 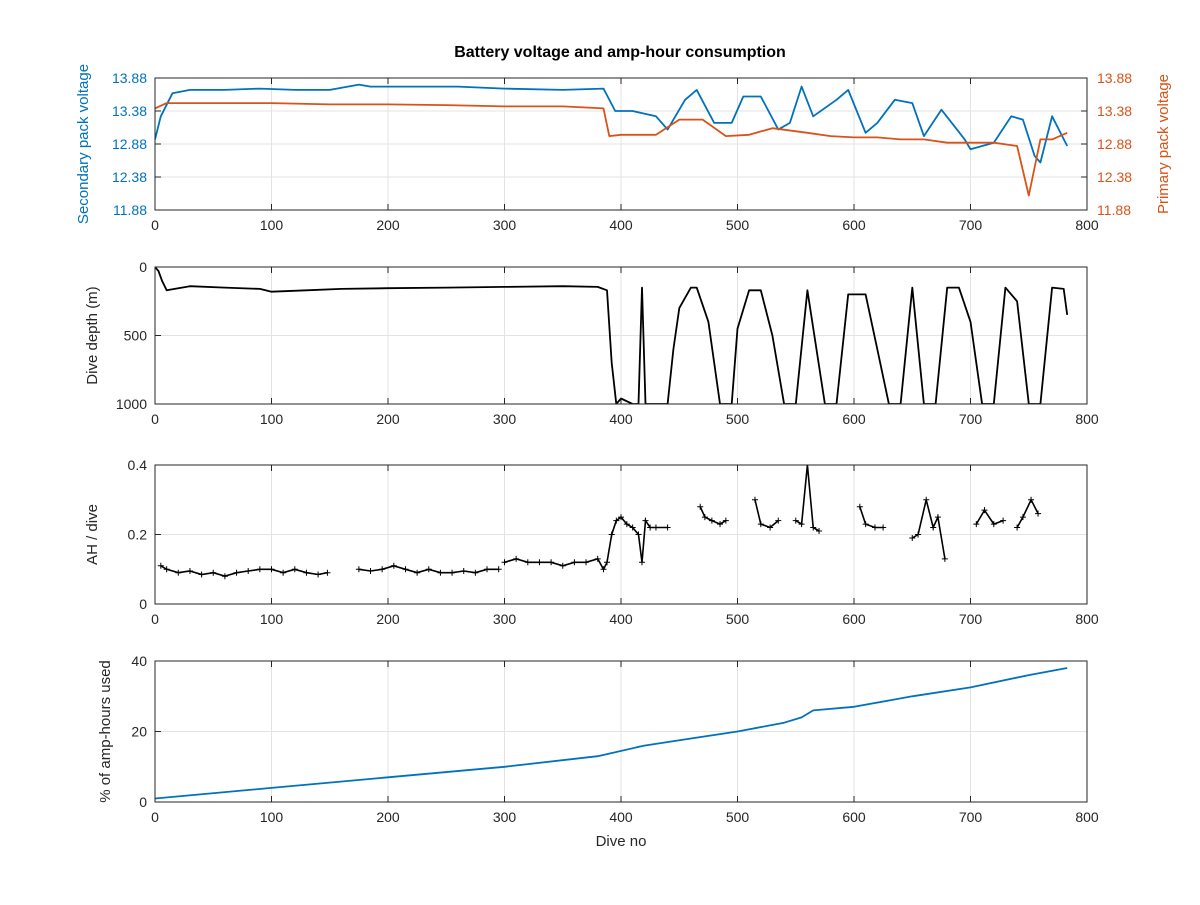 What do you see at coordinates (138, 535) in the screenshot?
I see `y-tick-label: 0.2` at bounding box center [138, 535].